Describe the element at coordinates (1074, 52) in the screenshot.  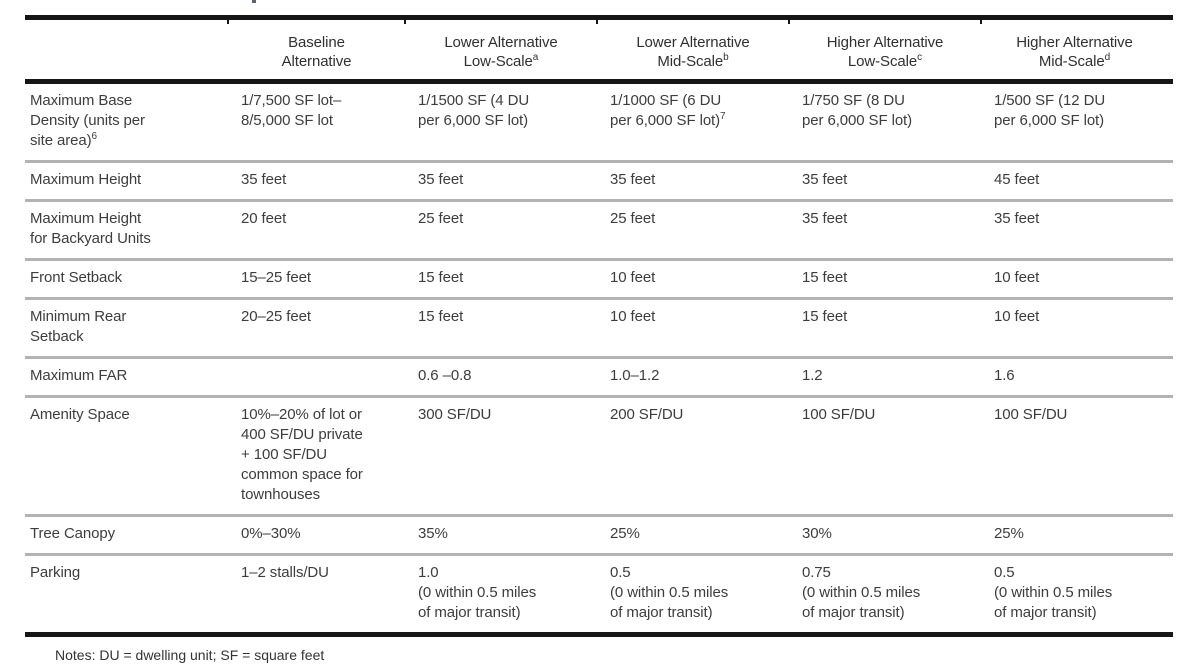
I see `column-header-higher-mid-scale: Higher Alternative Mid-Scaled` at that location.